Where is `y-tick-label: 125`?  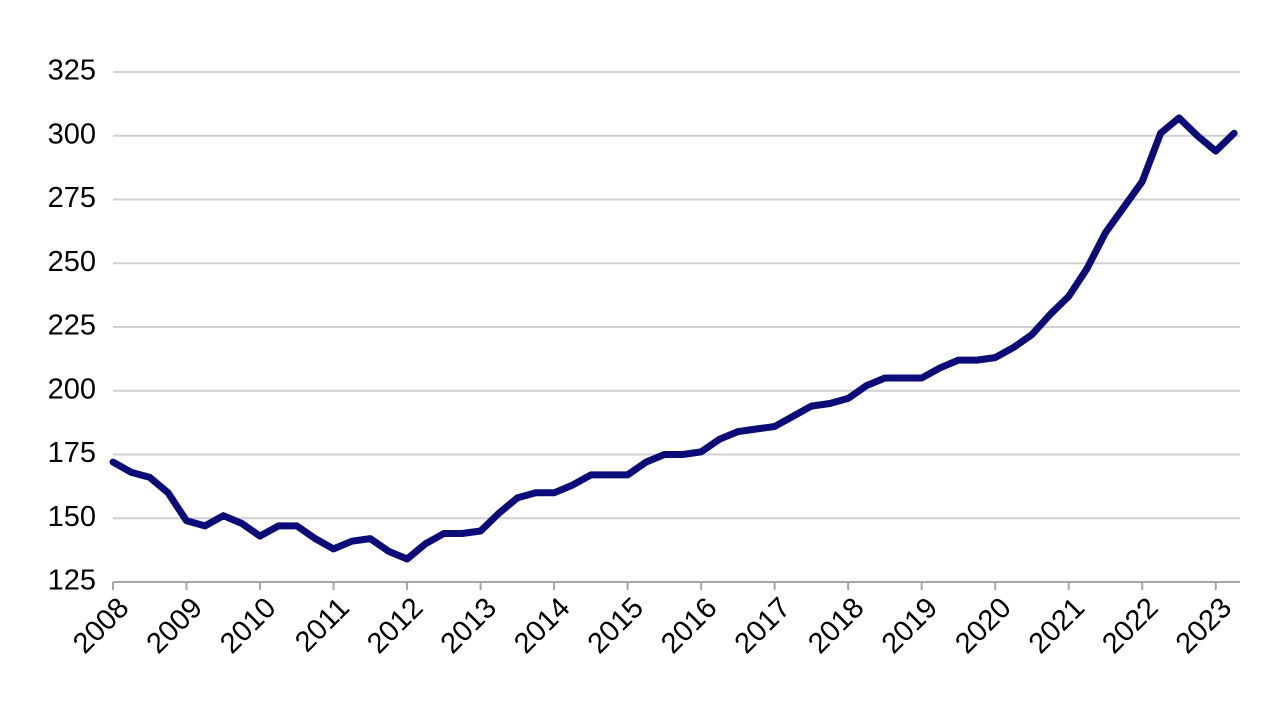
y-tick-label: 125 is located at coordinates (72, 581).